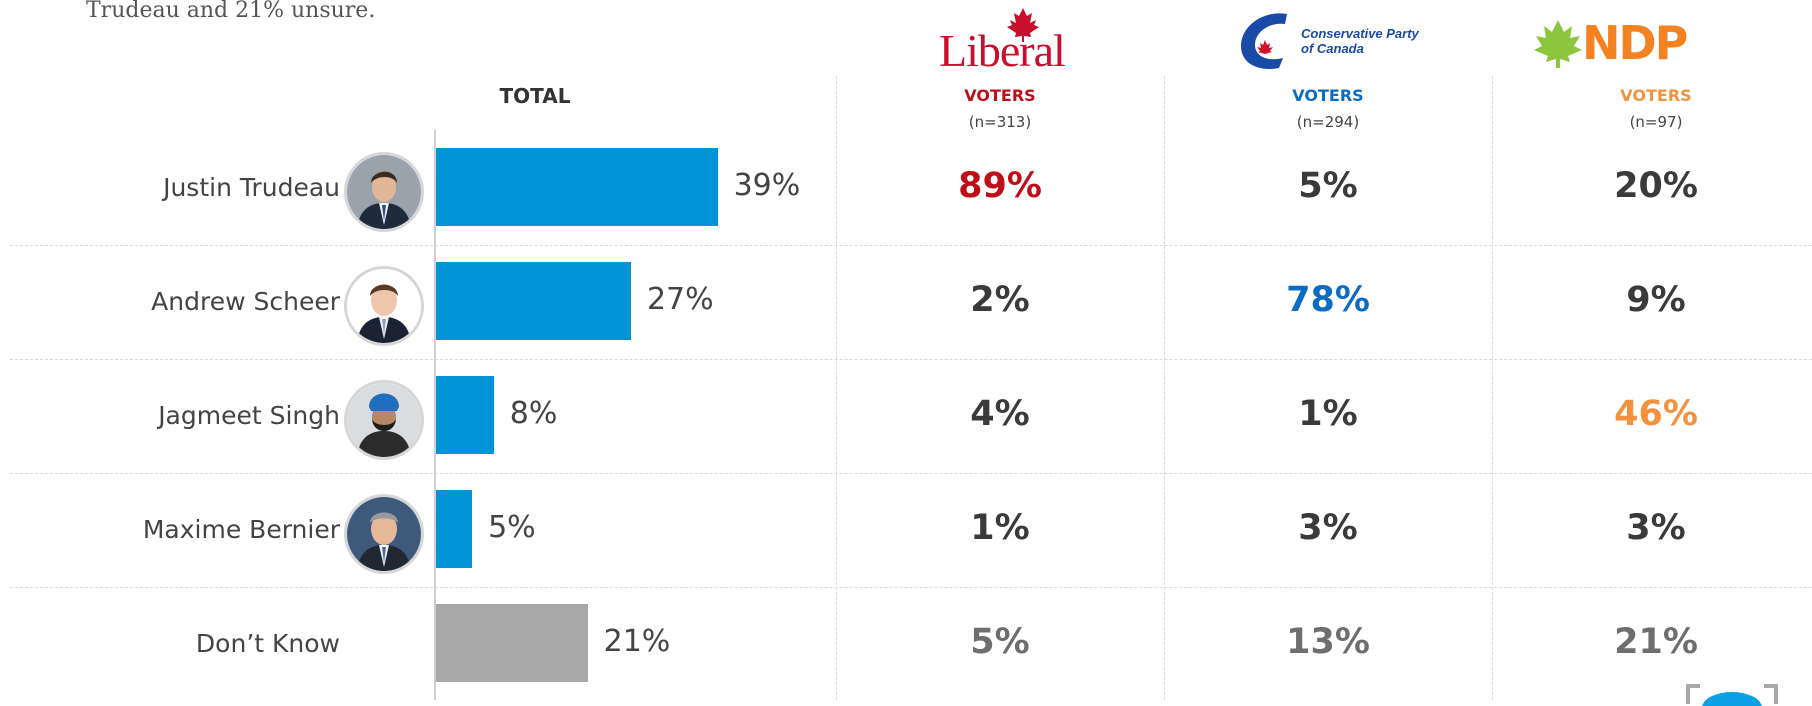  I want to click on maple-leaf-icon, so click(1023, 25).